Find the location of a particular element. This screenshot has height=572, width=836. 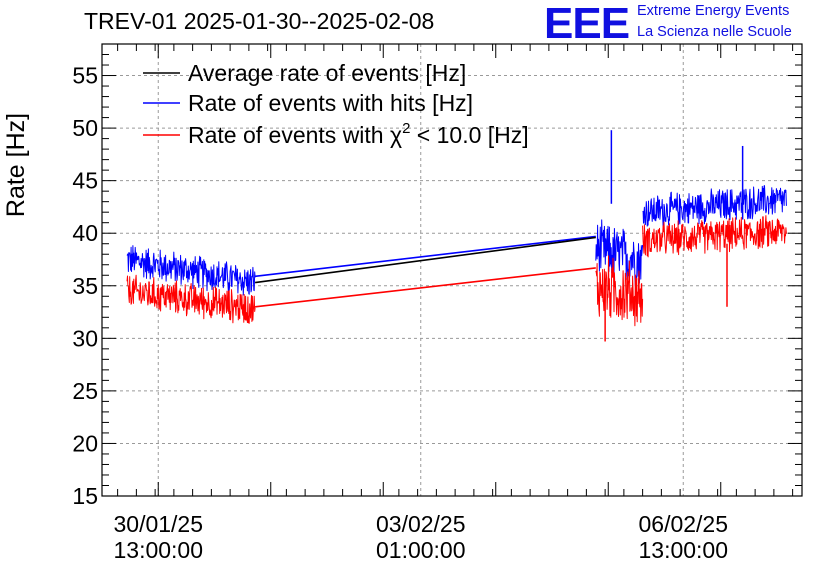

y-tick-label: 40 is located at coordinates (85, 233).